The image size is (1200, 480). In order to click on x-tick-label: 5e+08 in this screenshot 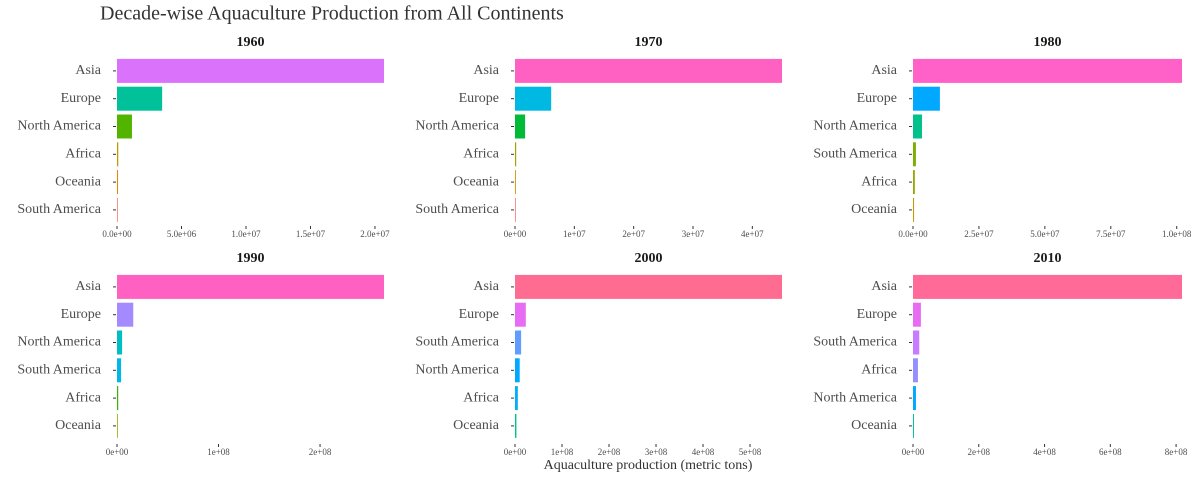, I will do `click(750, 452)`.